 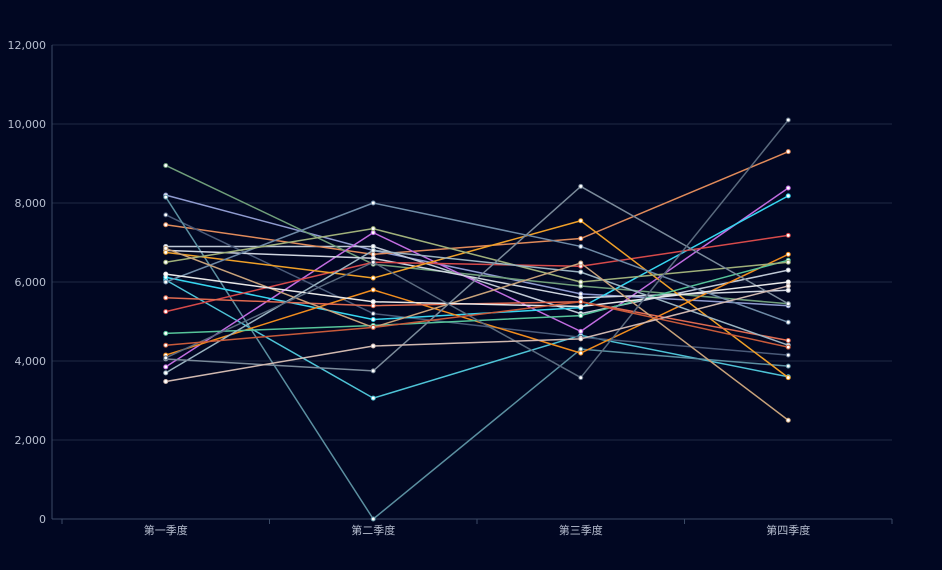 What do you see at coordinates (581, 530) in the screenshot?
I see `x-tick-label: 第三季度` at bounding box center [581, 530].